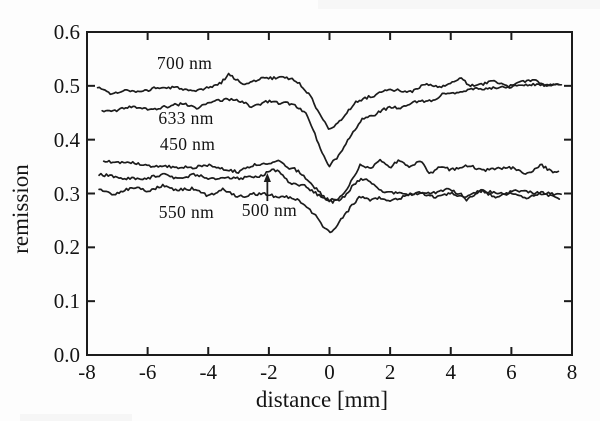 This screenshot has width=600, height=421. I want to click on y-tick-label: 0.4, so click(66, 139).